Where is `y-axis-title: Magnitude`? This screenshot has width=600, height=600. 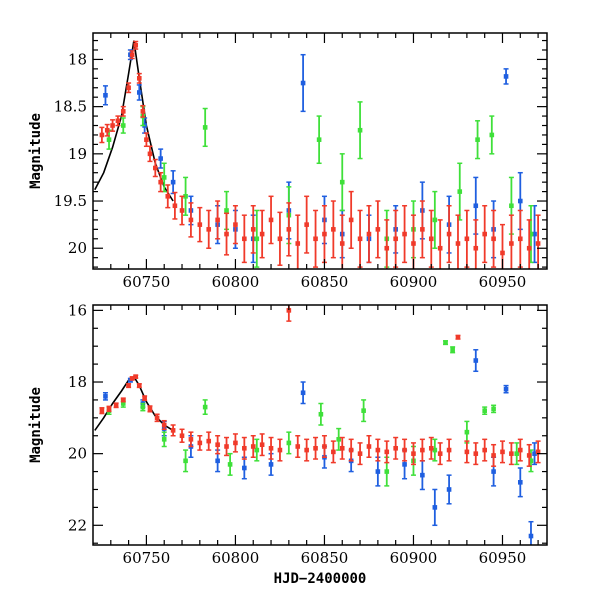 y-axis-title: Magnitude is located at coordinates (36, 425).